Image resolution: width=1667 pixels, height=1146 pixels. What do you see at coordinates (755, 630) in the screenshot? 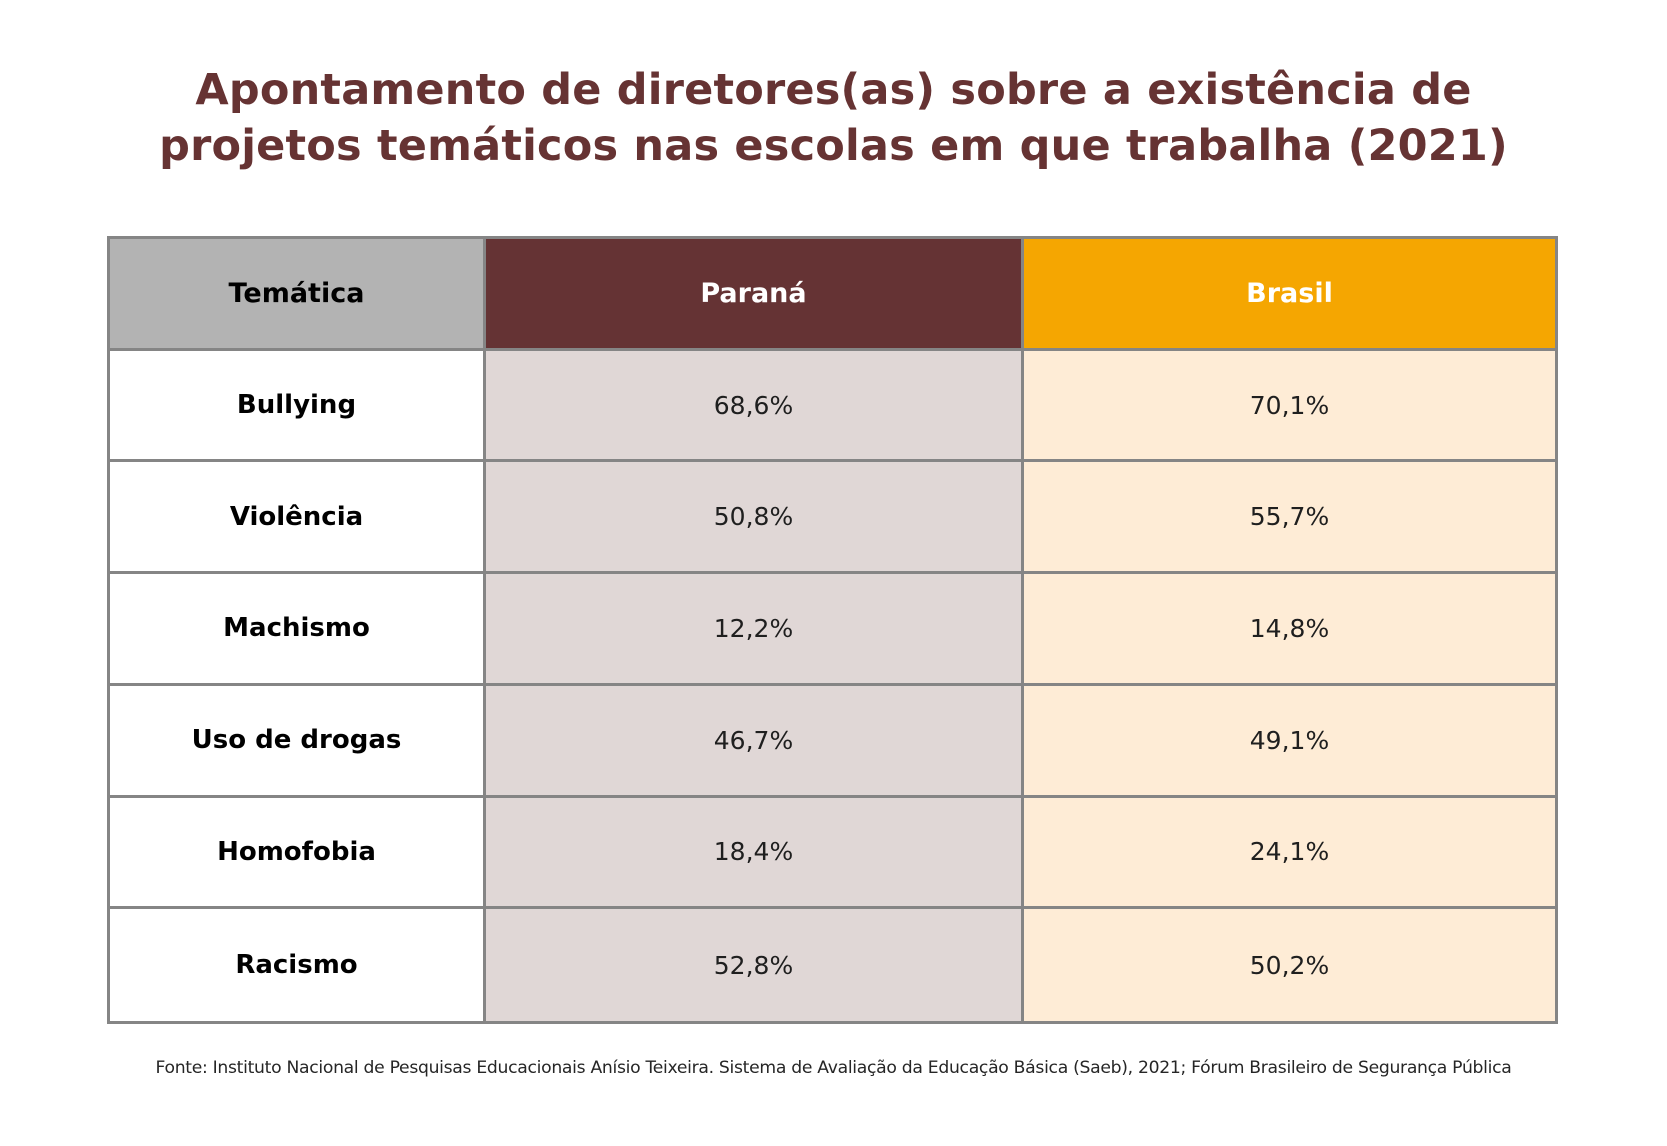
I see `cell-parana-value: 12,2%` at bounding box center [755, 630].